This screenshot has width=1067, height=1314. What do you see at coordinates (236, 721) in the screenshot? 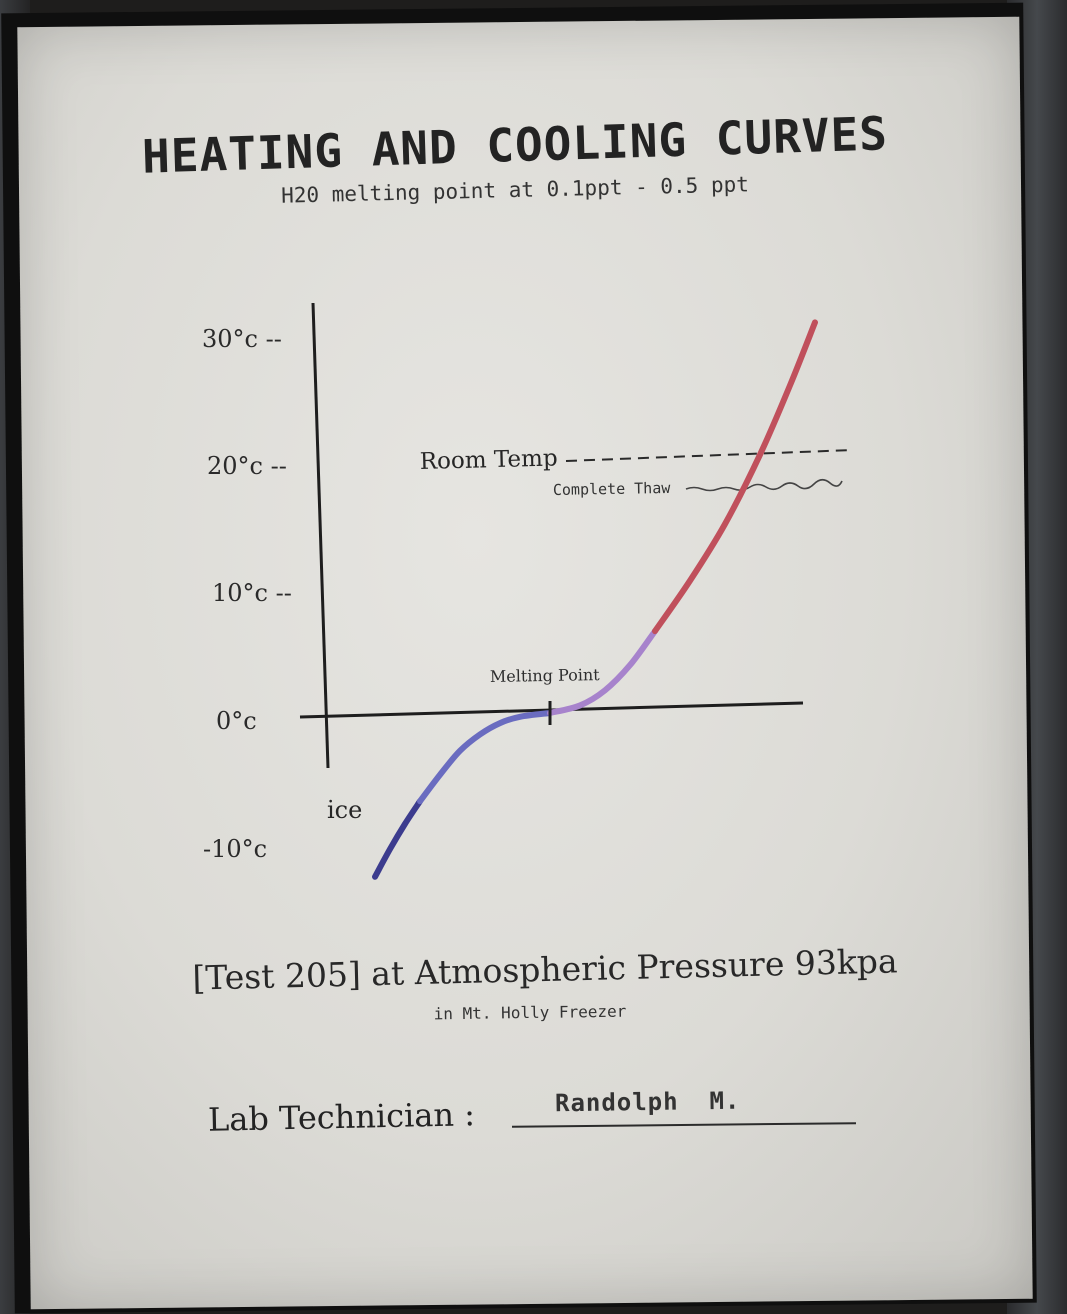
I see `y-tick-label: 0°c` at bounding box center [236, 721].